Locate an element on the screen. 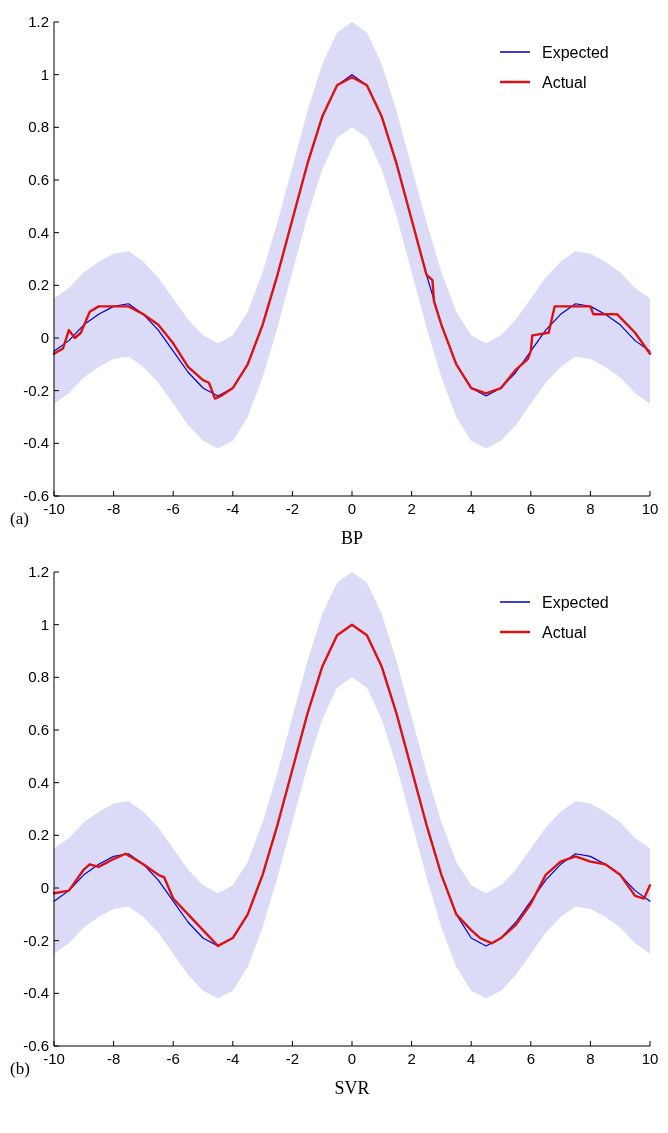 The image size is (668, 1133). text: (a) is located at coordinates (19, 518).